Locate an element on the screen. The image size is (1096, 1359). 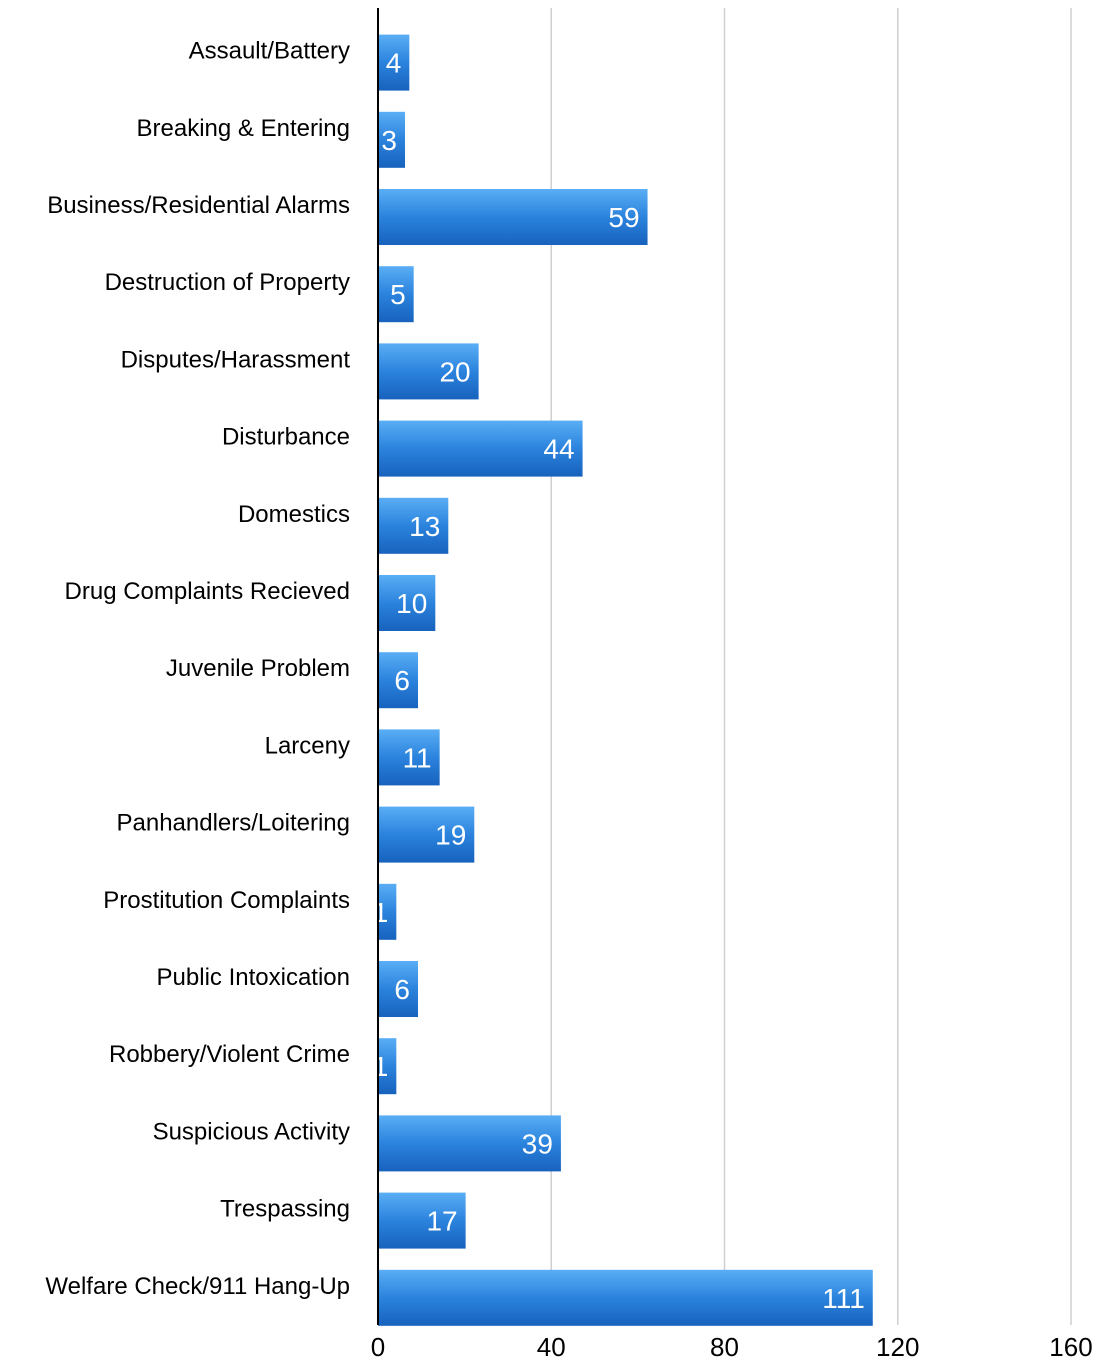
bar-prostitution-complaints is located at coordinates (387, 911).